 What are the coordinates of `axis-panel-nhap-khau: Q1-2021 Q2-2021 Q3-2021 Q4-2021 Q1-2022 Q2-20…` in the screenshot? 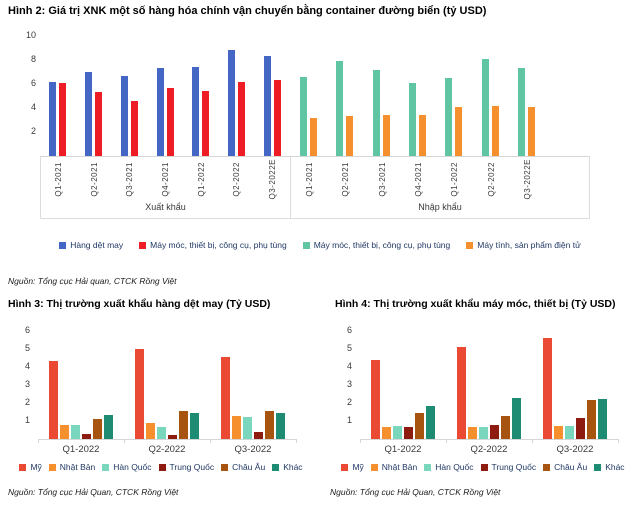 It's located at (439, 187).